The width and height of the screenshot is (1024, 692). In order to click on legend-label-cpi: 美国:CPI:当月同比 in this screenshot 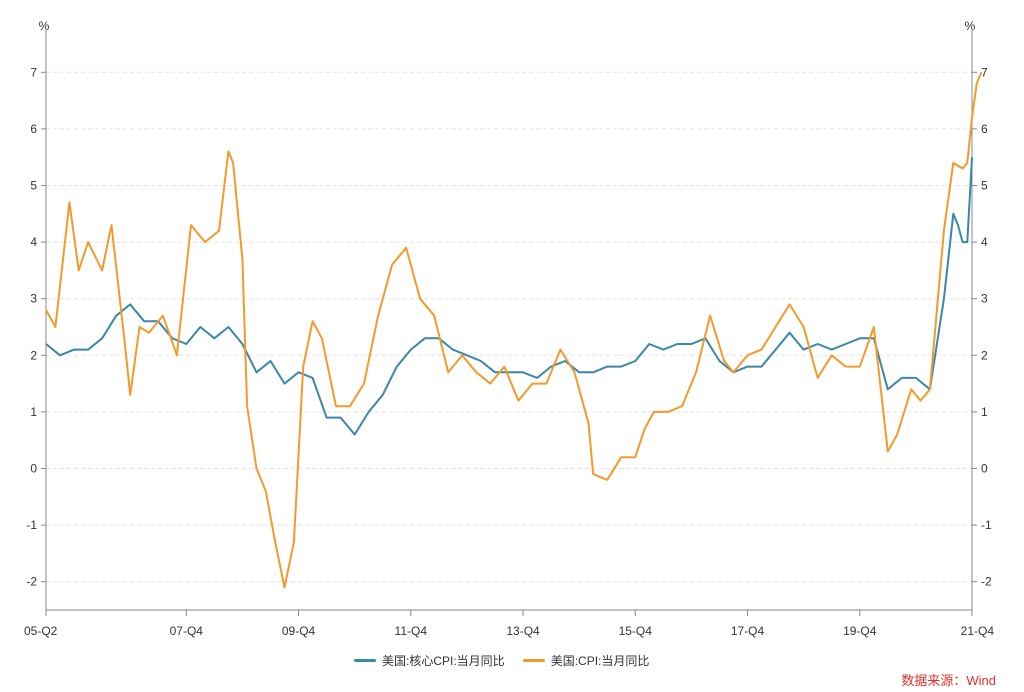, I will do `click(600, 661)`.